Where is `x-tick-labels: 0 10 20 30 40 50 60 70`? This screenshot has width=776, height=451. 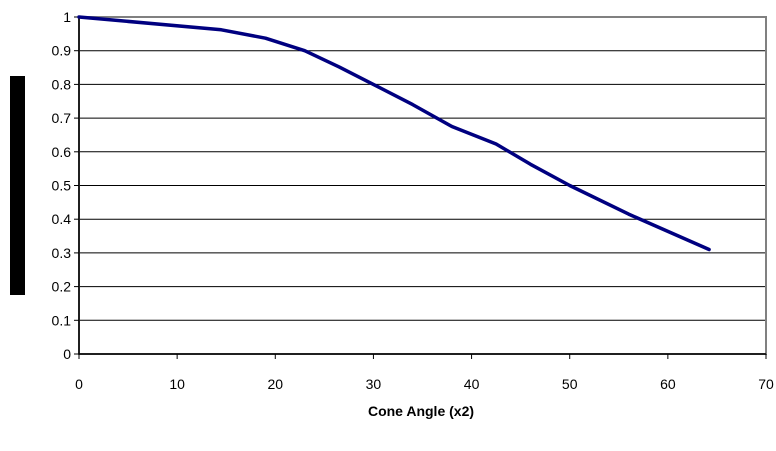 x-tick-labels: 0 10 20 30 40 50 60 70 is located at coordinates (424, 384).